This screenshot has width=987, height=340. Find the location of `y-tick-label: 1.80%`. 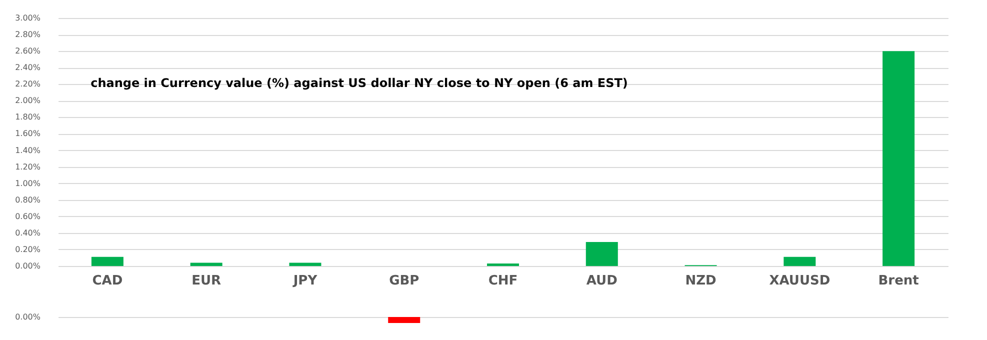

y-tick-label: 1.80% is located at coordinates (28, 117).